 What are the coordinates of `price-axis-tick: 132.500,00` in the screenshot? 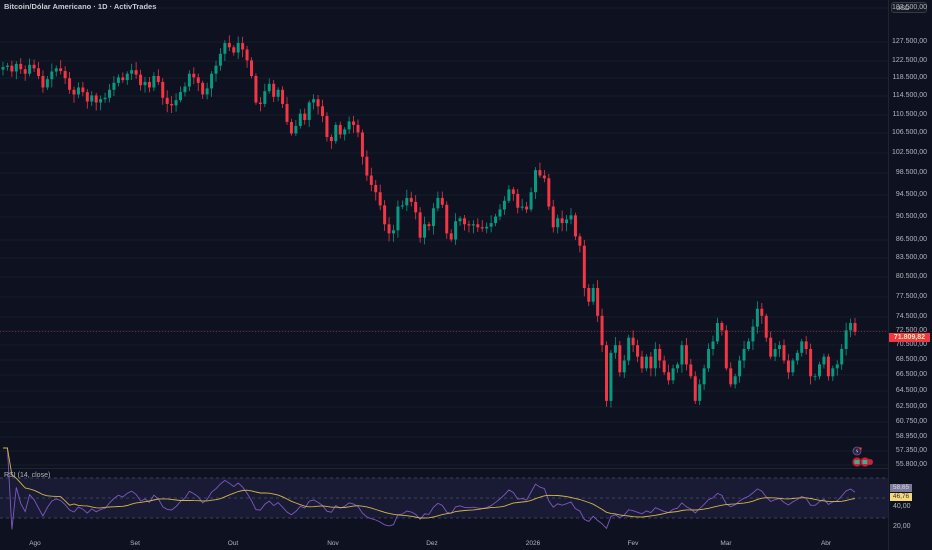 It's located at (909, 7).